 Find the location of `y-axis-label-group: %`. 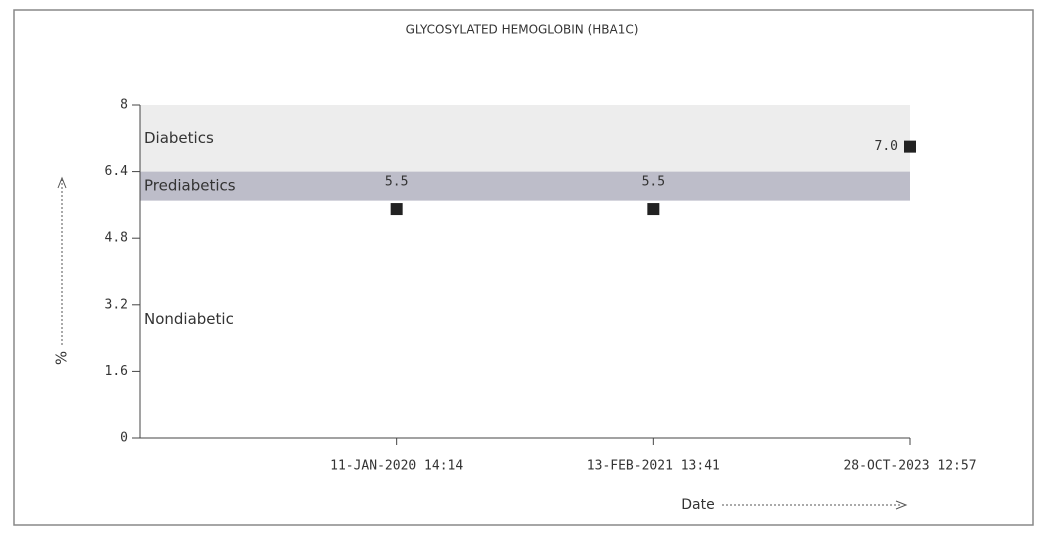

y-axis-label-group: % is located at coordinates (62, 270).